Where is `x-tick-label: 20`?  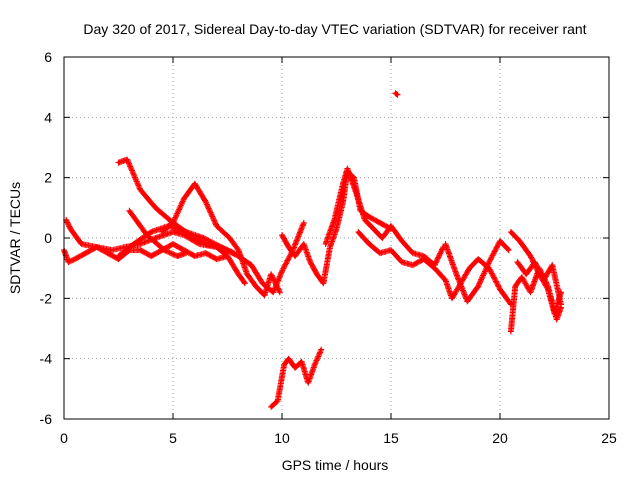 x-tick-label: 20 is located at coordinates (500, 438).